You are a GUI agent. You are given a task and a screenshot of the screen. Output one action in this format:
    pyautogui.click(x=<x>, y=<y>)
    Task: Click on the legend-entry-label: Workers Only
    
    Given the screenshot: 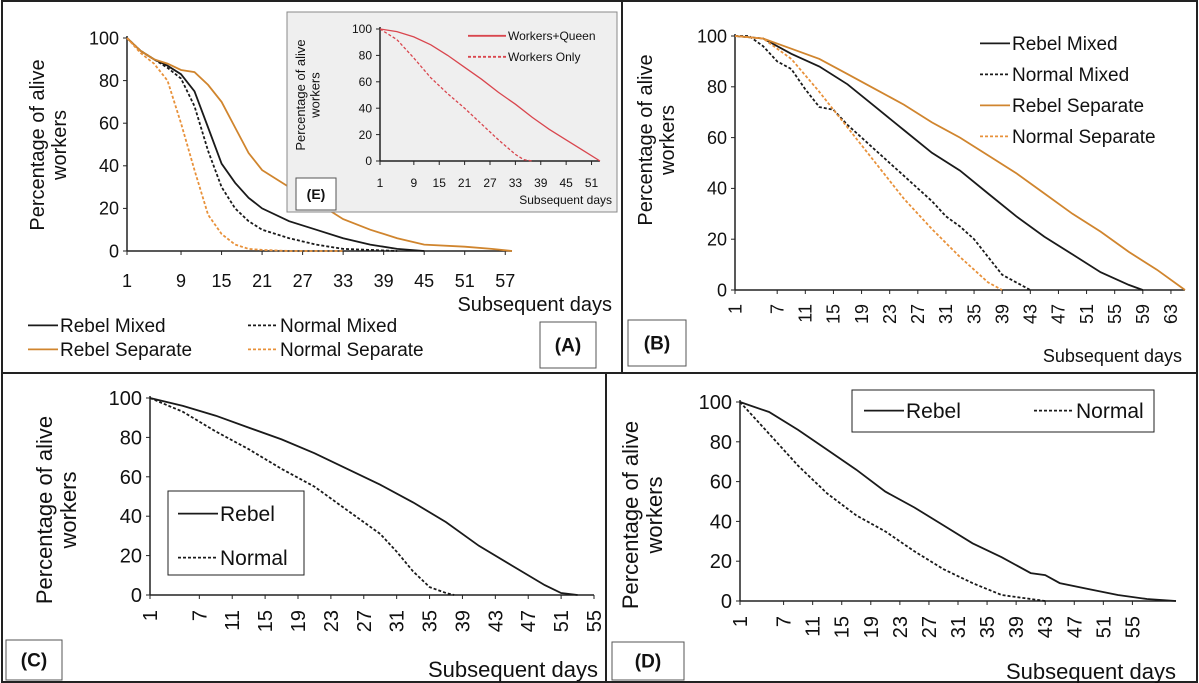 What is the action you would take?
    pyautogui.click(x=544, y=57)
    